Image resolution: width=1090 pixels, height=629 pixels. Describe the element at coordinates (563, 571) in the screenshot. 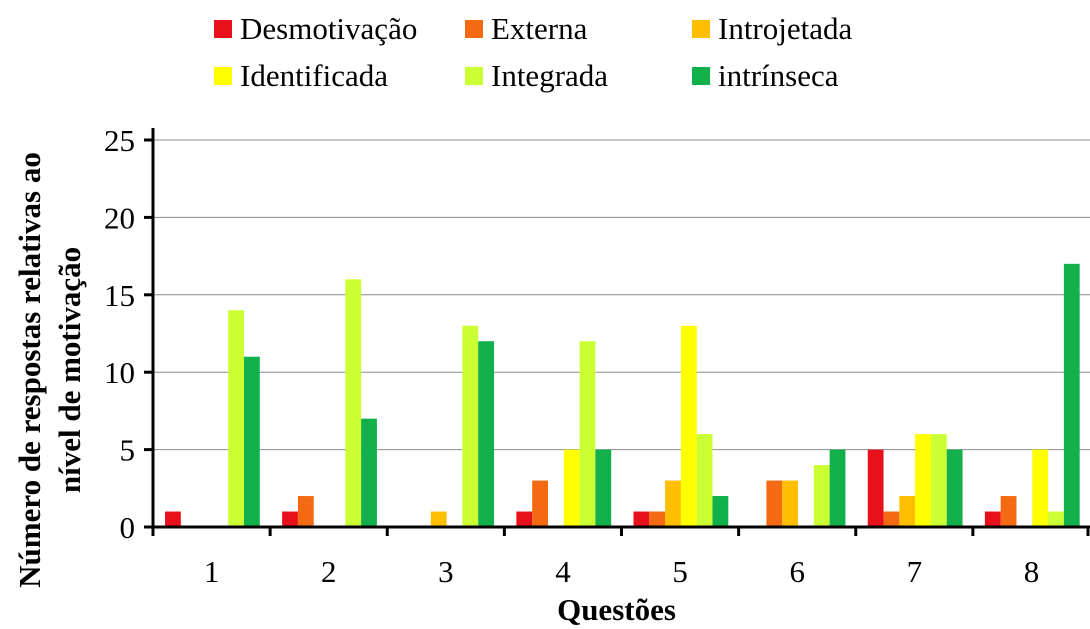

I see `x-tick-label: 4` at that location.